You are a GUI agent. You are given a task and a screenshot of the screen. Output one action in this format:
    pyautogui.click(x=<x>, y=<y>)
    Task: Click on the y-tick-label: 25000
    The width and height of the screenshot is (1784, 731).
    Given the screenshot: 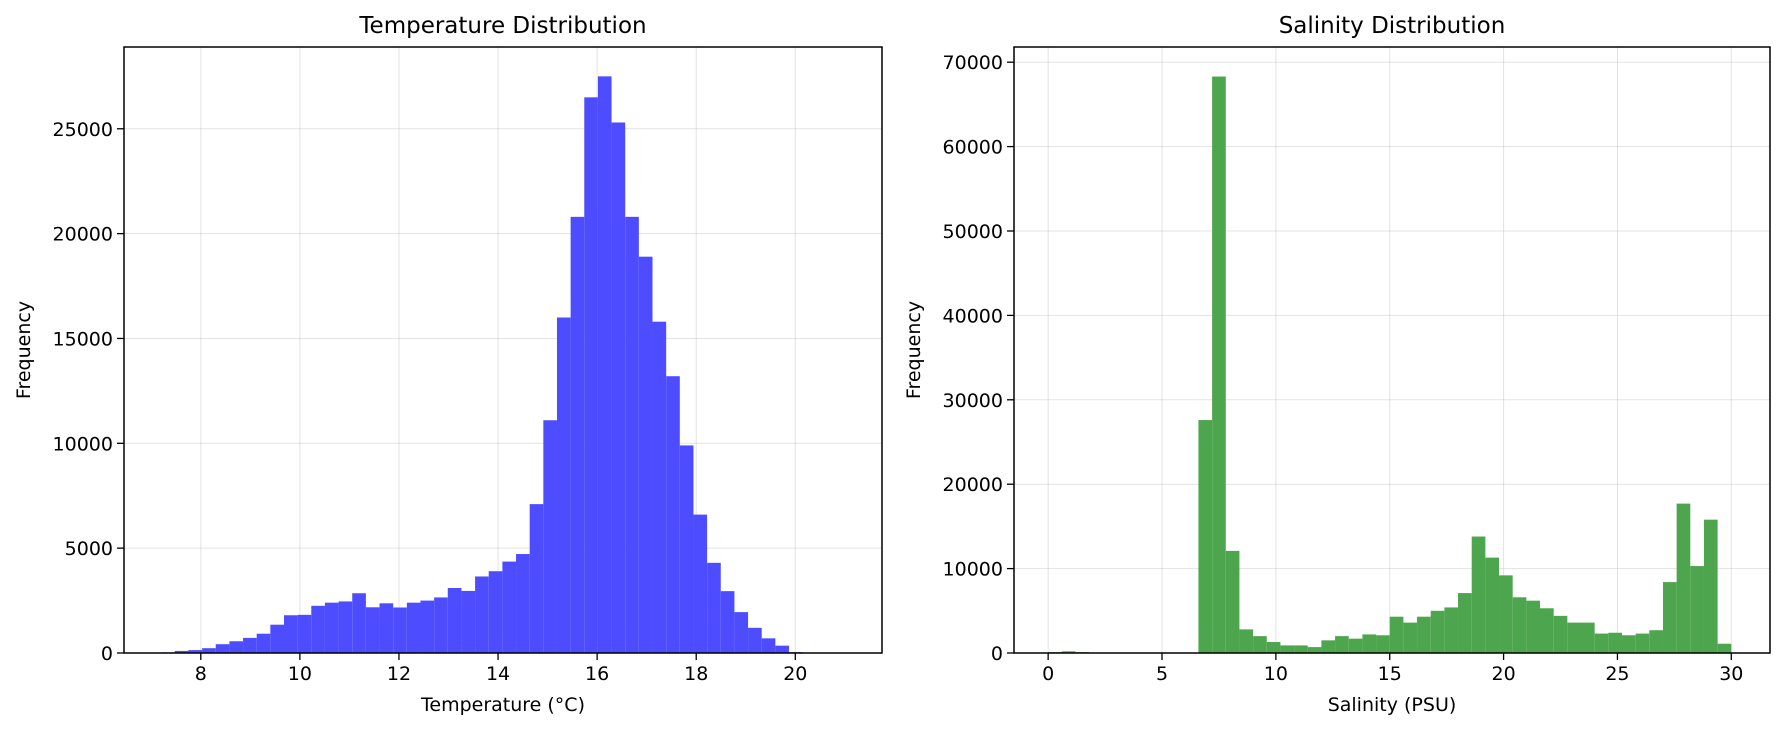 What is the action you would take?
    pyautogui.click(x=83, y=130)
    